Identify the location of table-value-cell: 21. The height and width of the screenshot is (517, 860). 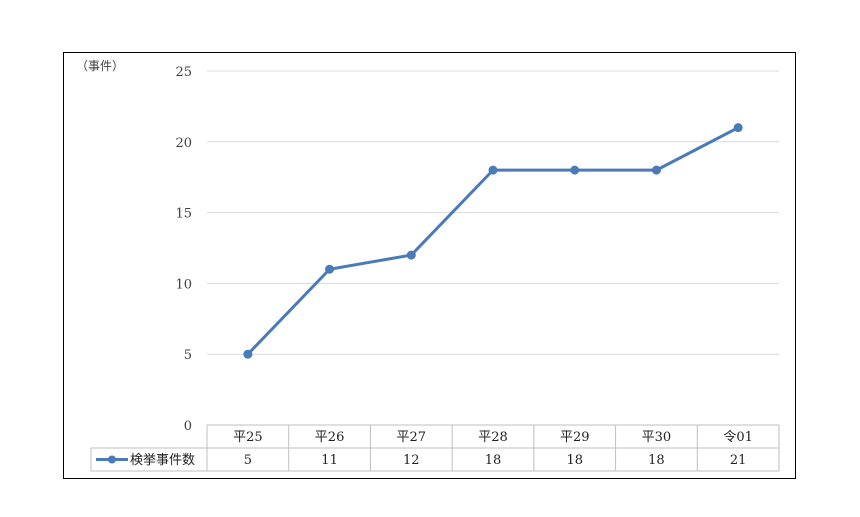
(738, 460).